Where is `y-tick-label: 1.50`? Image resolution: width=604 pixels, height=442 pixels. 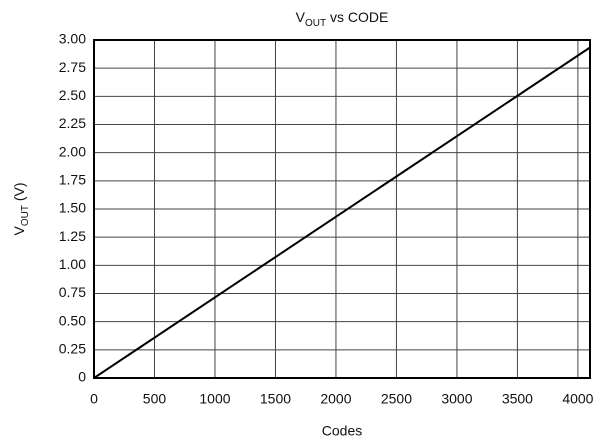 y-tick-label: 1.50 is located at coordinates (72, 208).